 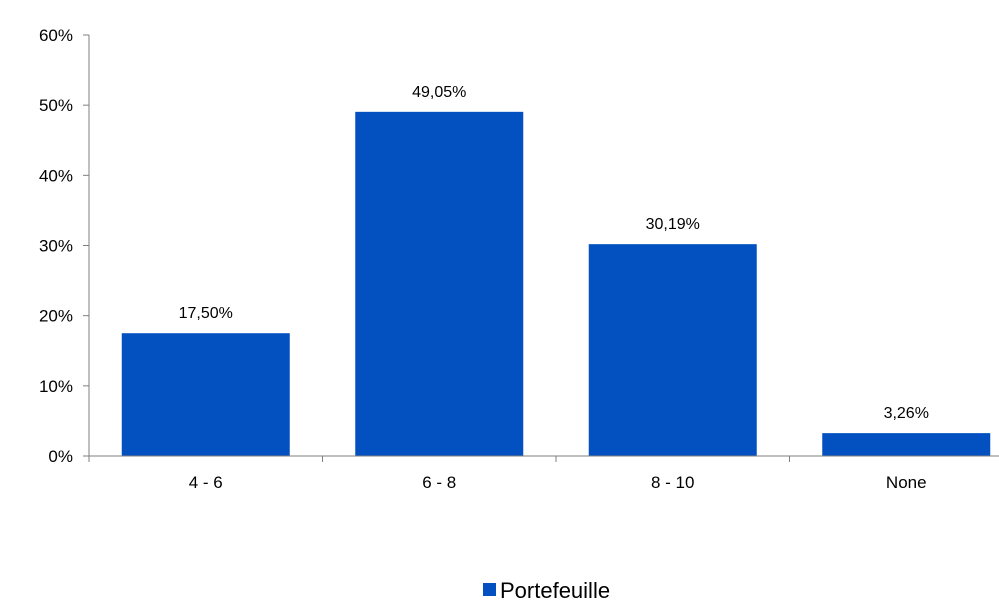 I want to click on x-tick-label: None, so click(x=906, y=482).